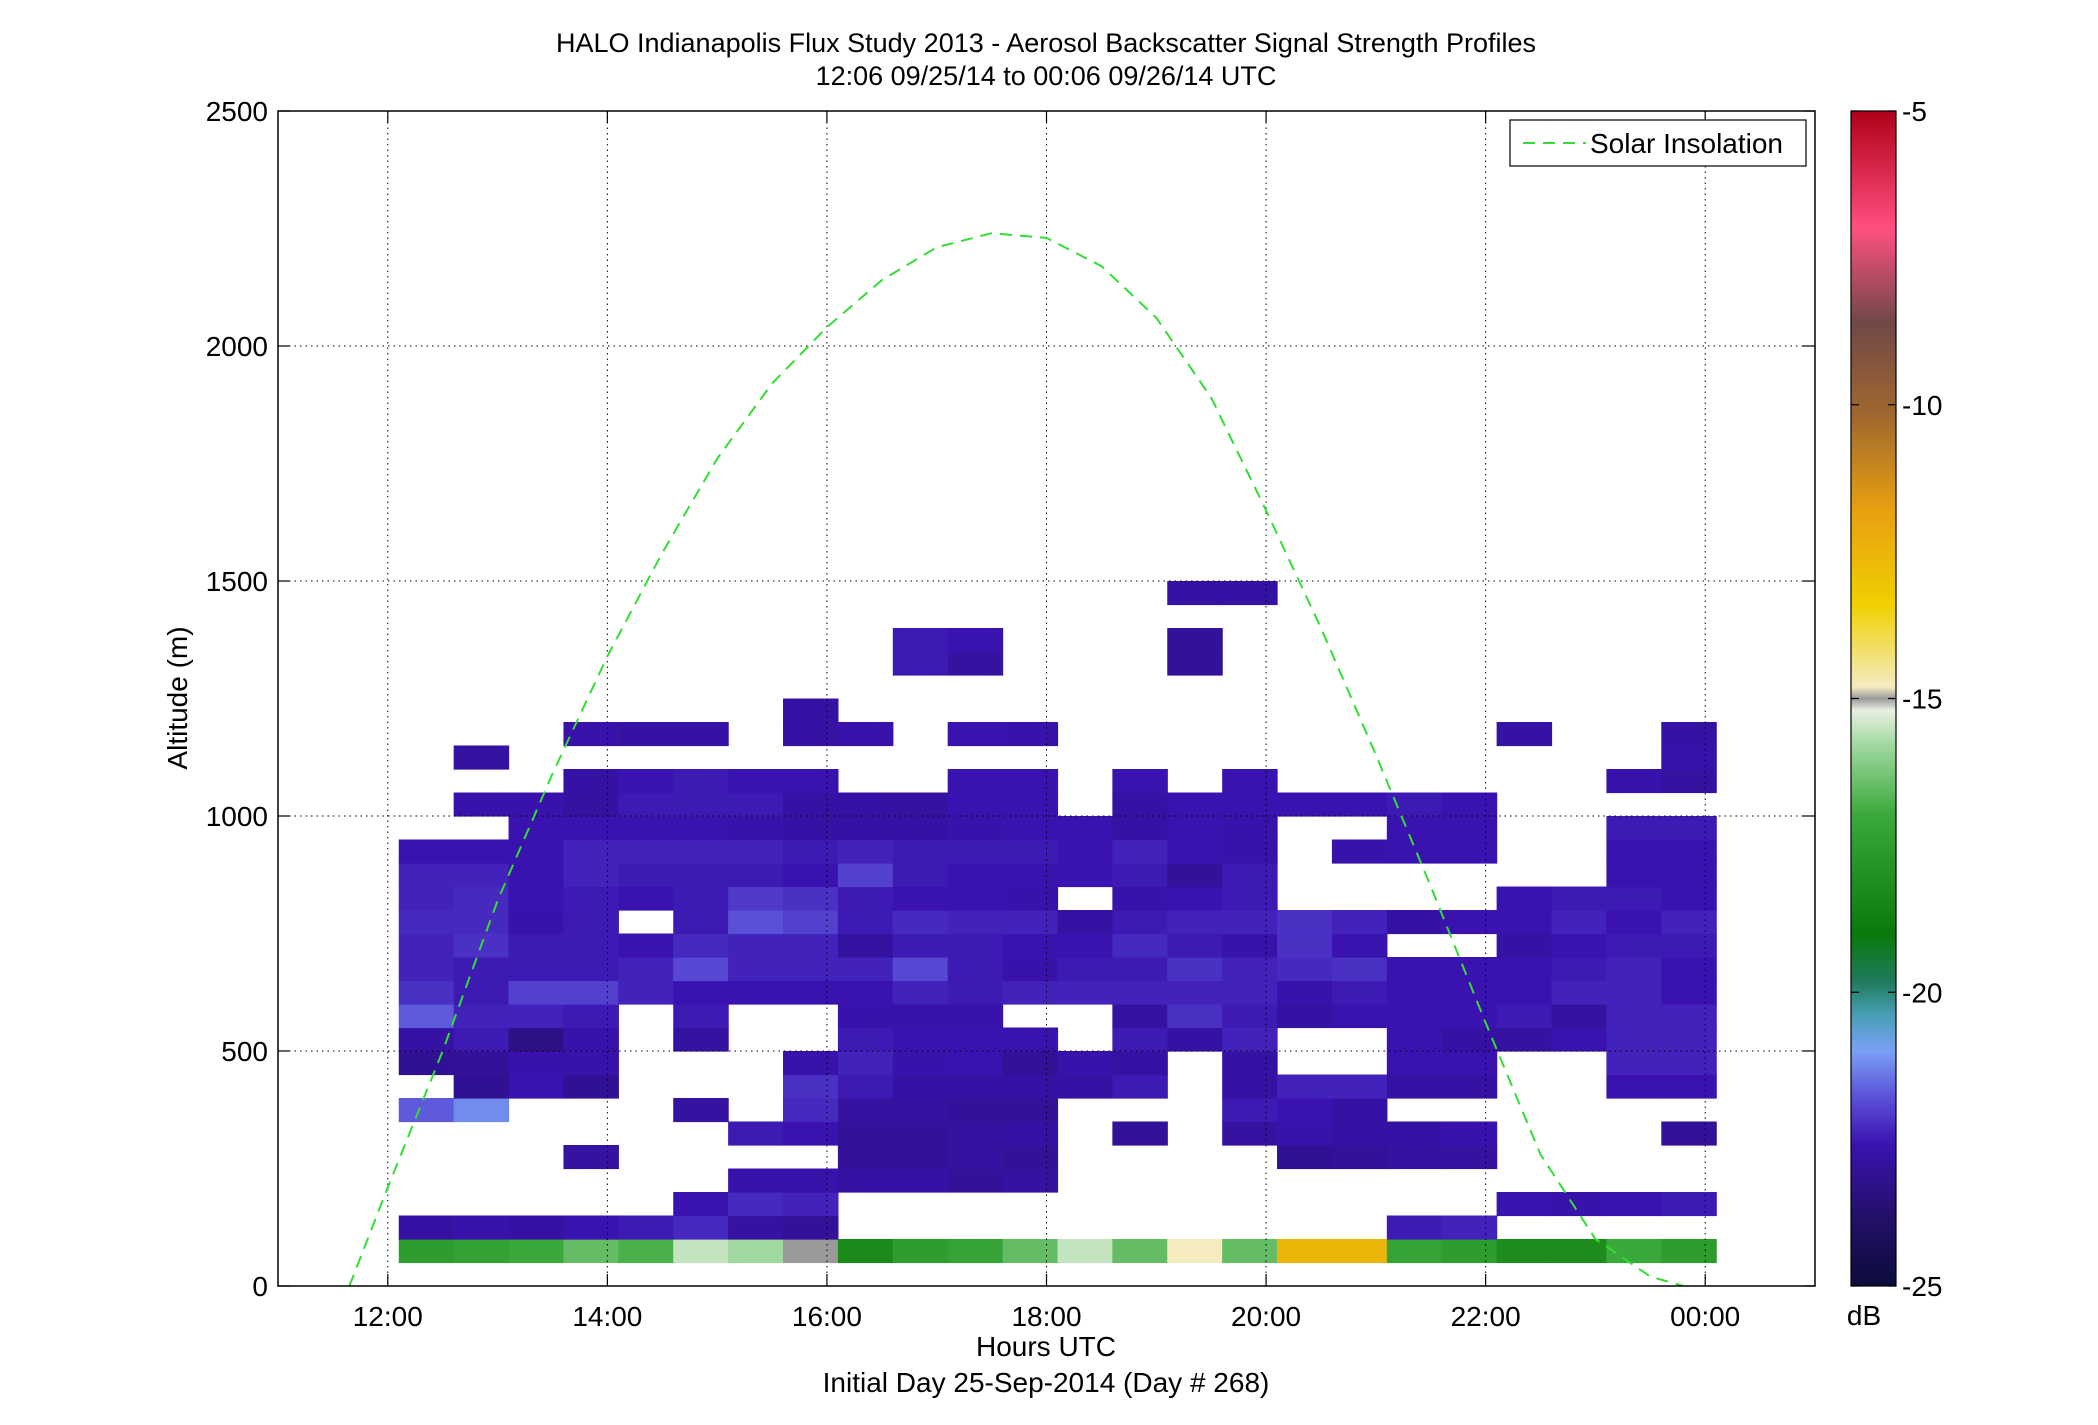  Describe the element at coordinates (237, 111) in the screenshot. I see `y-tick-label: 2500` at that location.